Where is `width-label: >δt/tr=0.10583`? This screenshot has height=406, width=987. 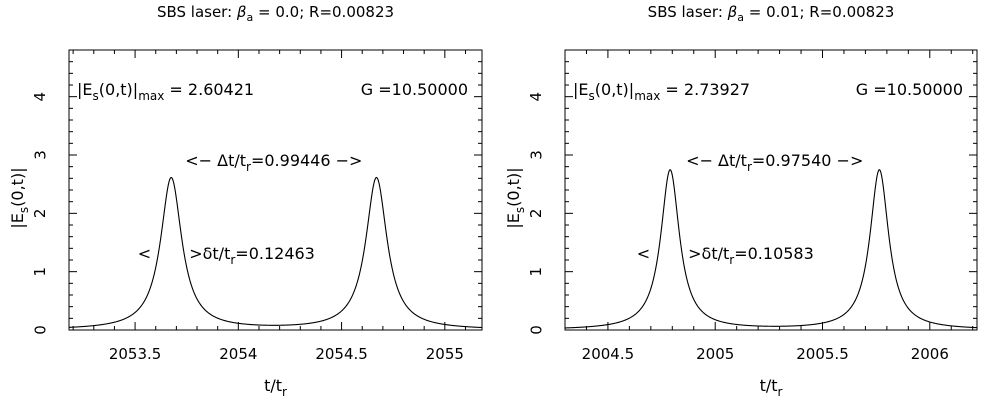
width-label: >δt/tr=0.10583 is located at coordinates (751, 255).